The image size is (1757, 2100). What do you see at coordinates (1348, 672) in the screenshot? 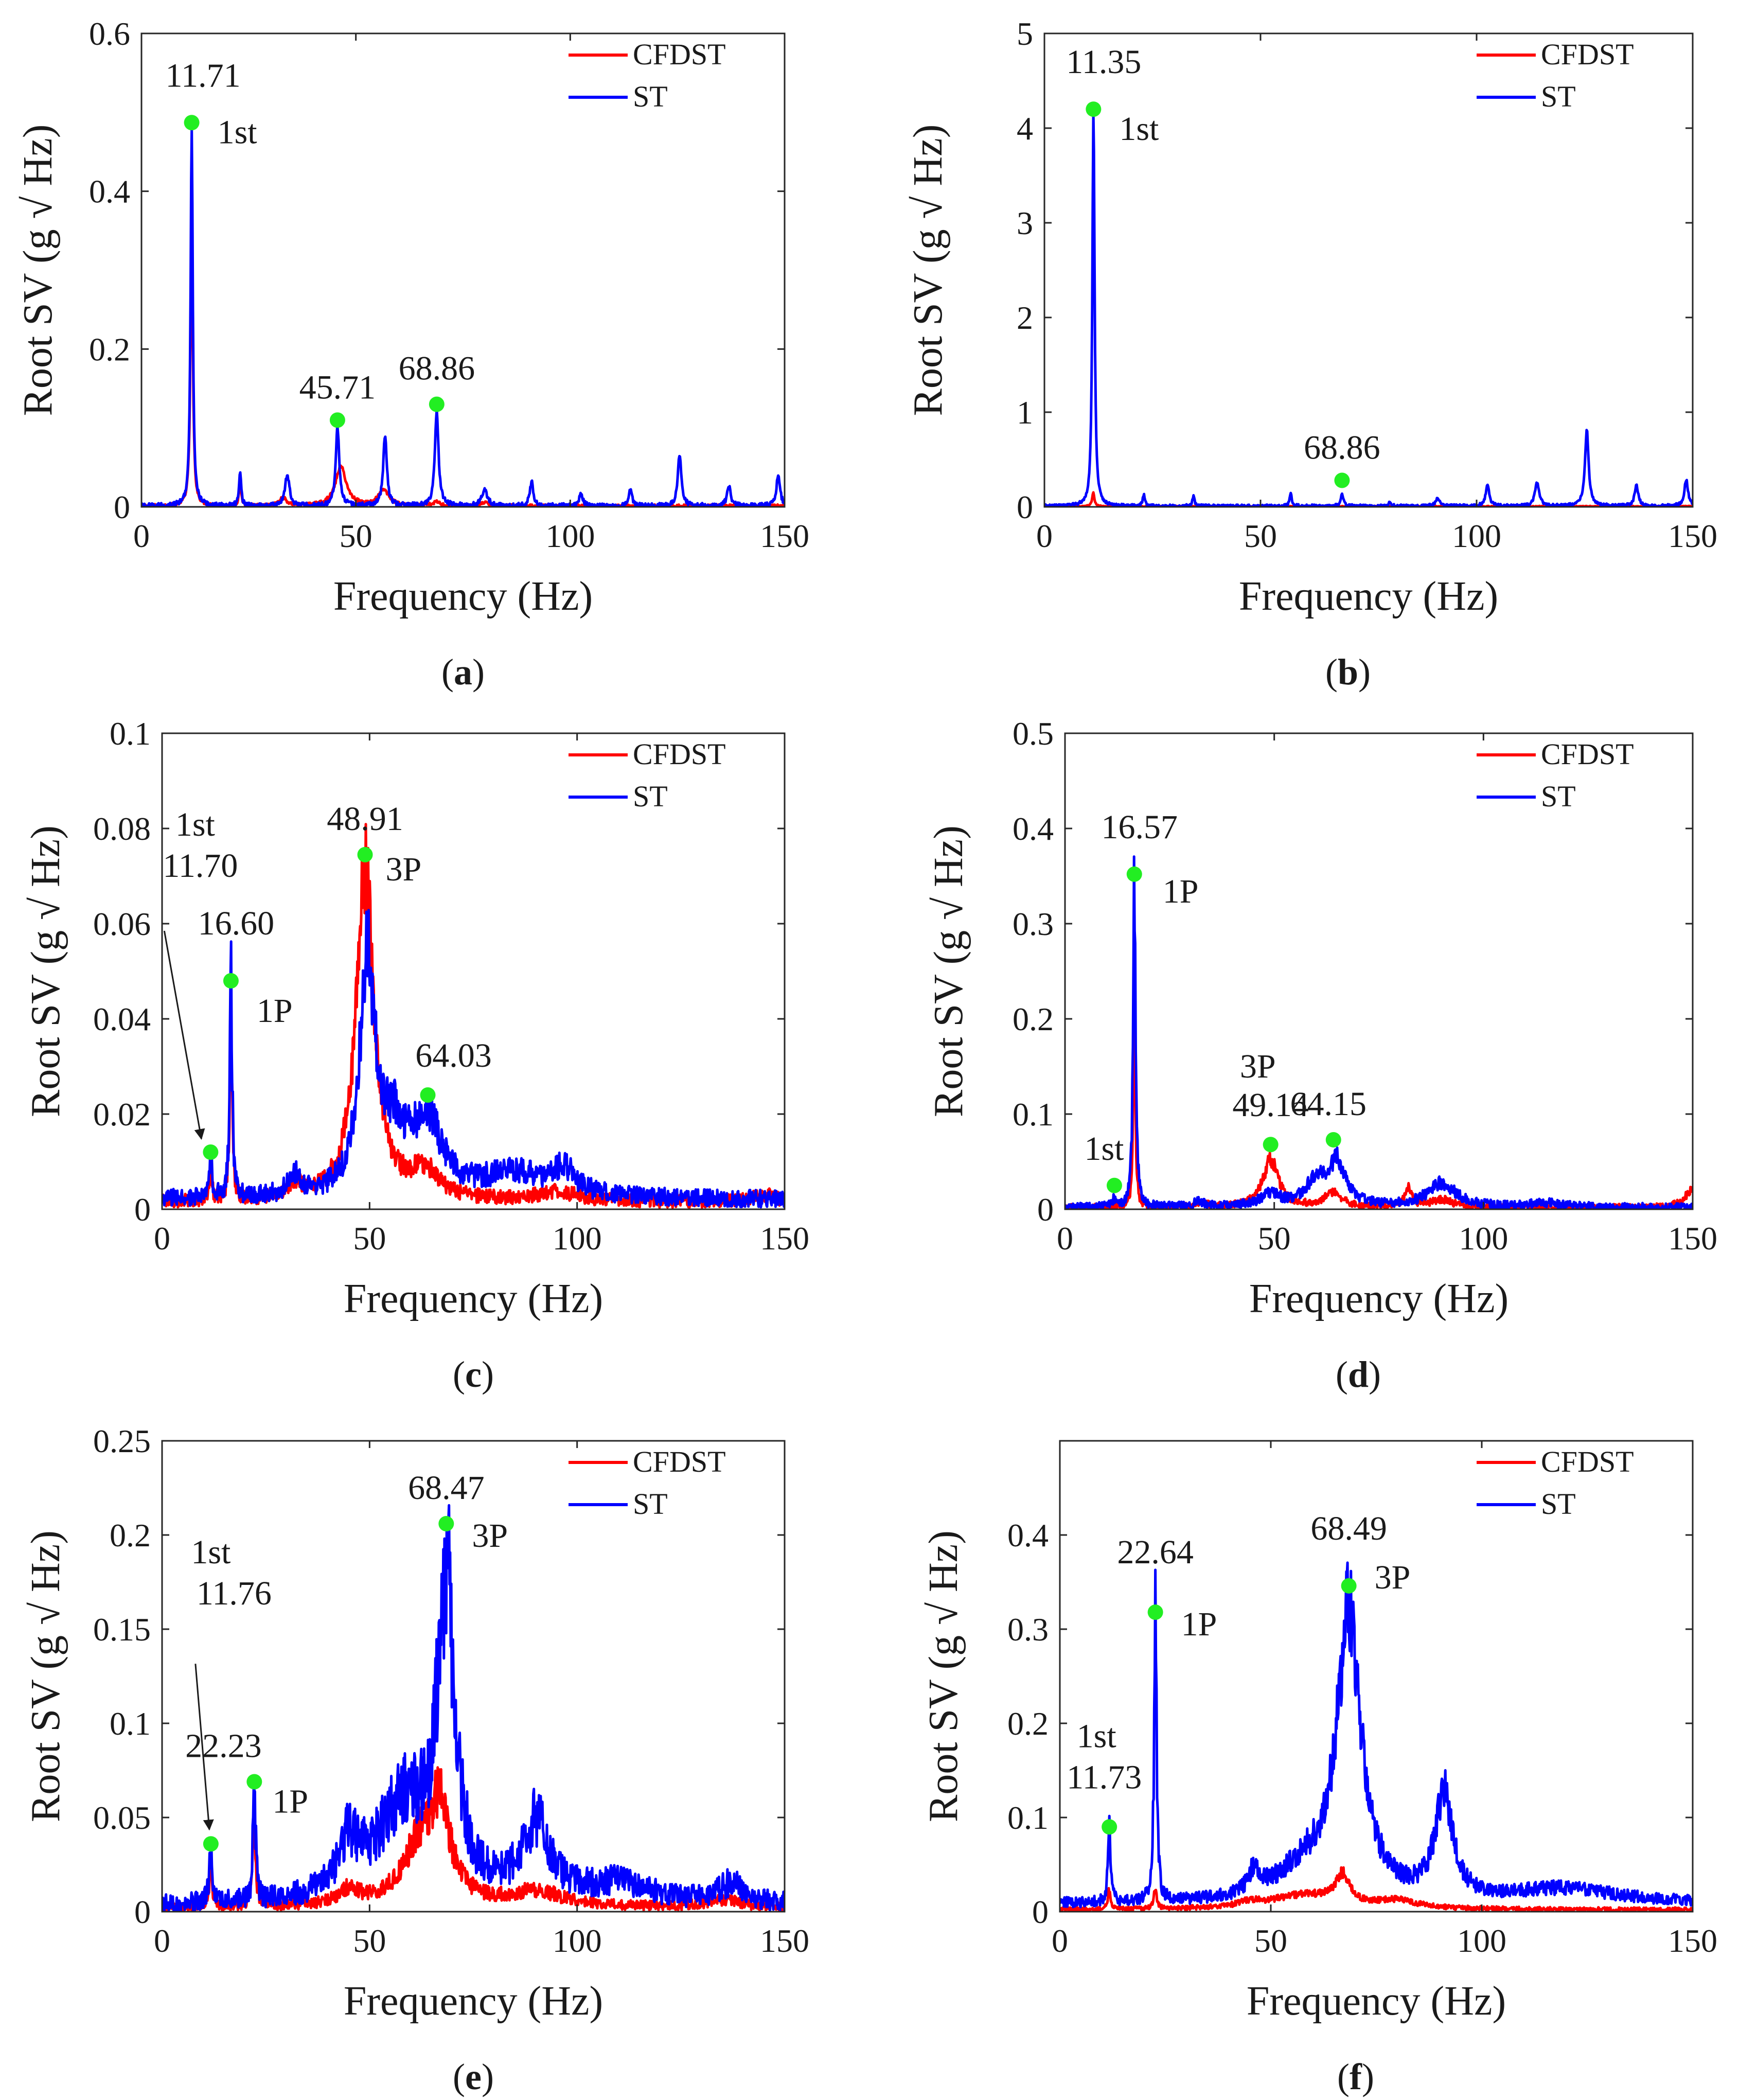
I see `panel-caption: (b)` at bounding box center [1348, 672].